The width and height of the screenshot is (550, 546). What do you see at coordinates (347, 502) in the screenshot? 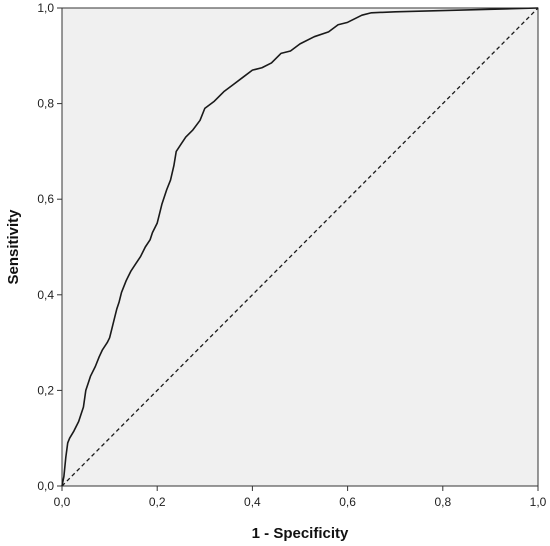
I see `x-tick-label: 0,6` at bounding box center [347, 502].